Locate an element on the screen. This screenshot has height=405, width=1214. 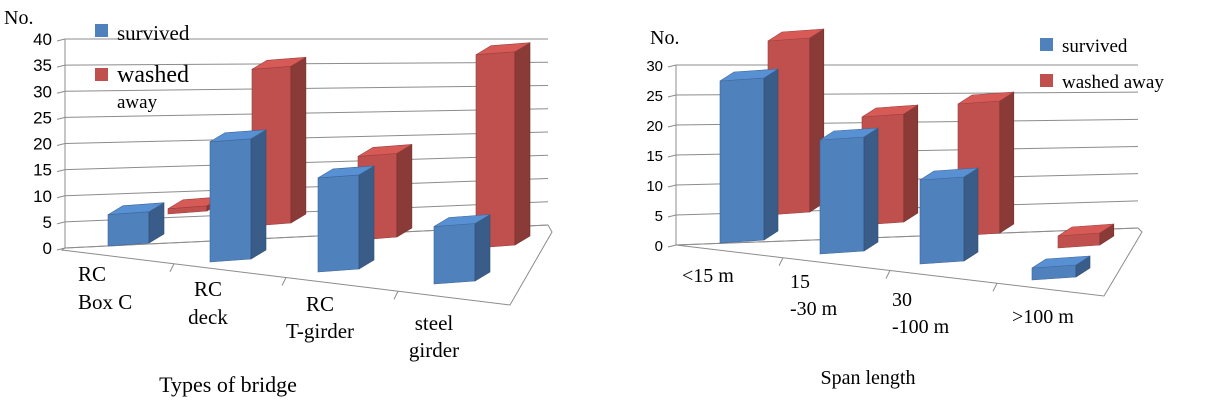
c2-x-tick-label: <15 m is located at coordinates (708, 276).